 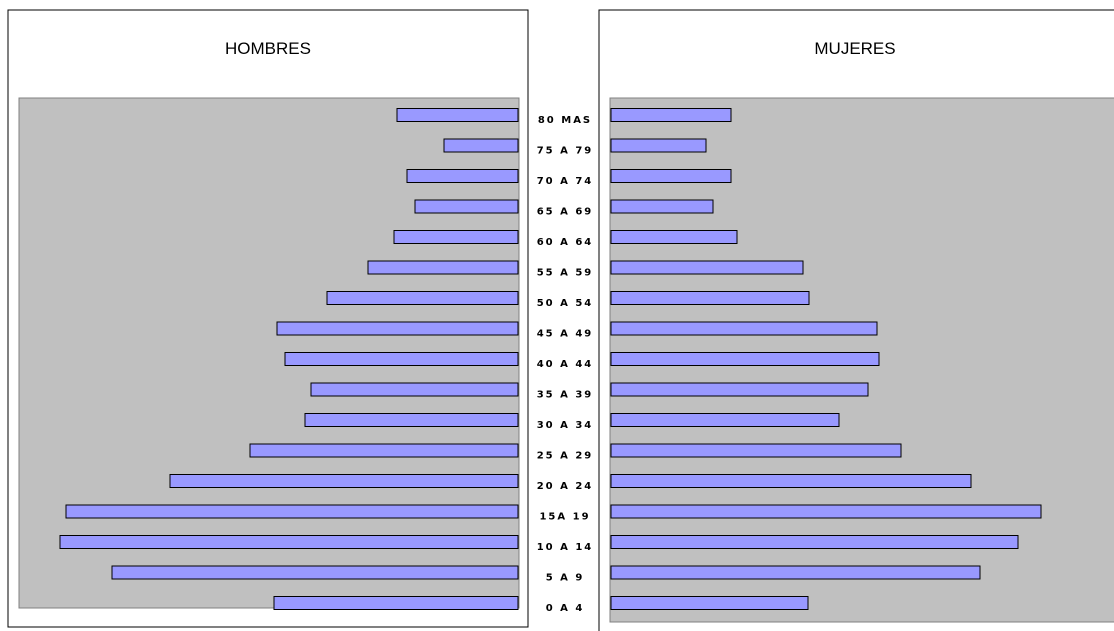 I want to click on age-group-label: 30 A 34, so click(x=565, y=425).